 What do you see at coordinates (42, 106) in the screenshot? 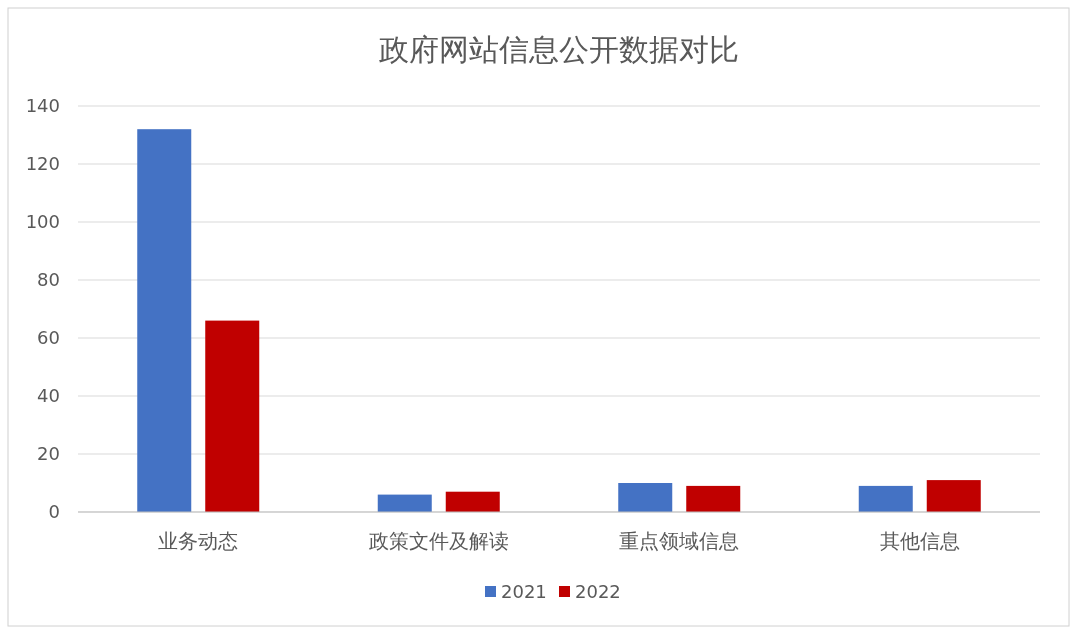
I see `y-tick-label: 140` at bounding box center [42, 106].